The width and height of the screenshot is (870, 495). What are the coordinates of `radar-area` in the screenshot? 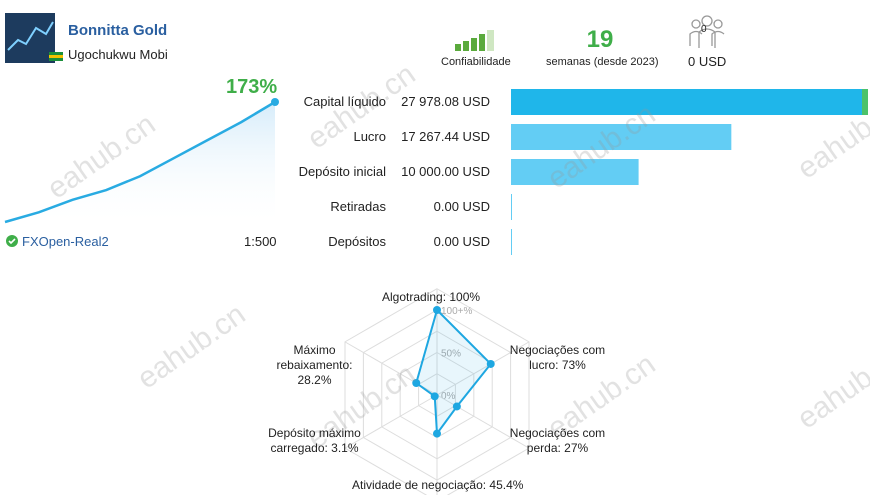 It's located at (454, 372).